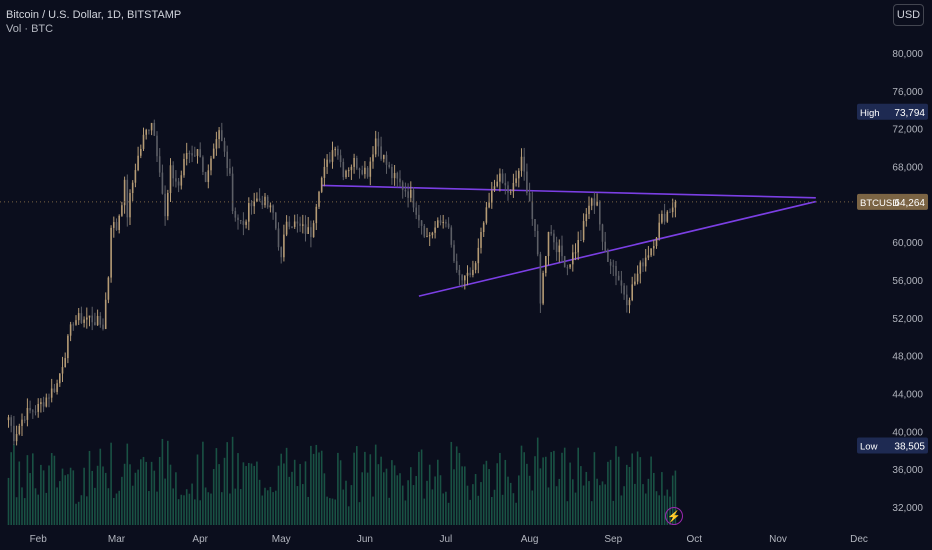  What do you see at coordinates (695, 539) in the screenshot?
I see `x-tick-label: Oct` at bounding box center [695, 539].